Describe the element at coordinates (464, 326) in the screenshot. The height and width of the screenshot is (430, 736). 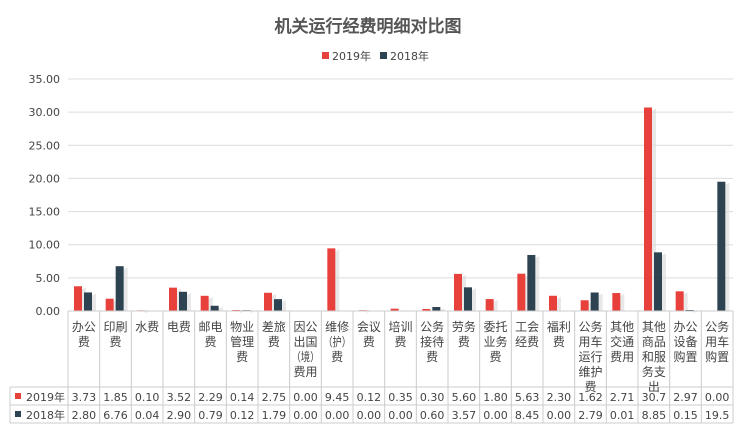
I see `category-label: 劳务` at that location.